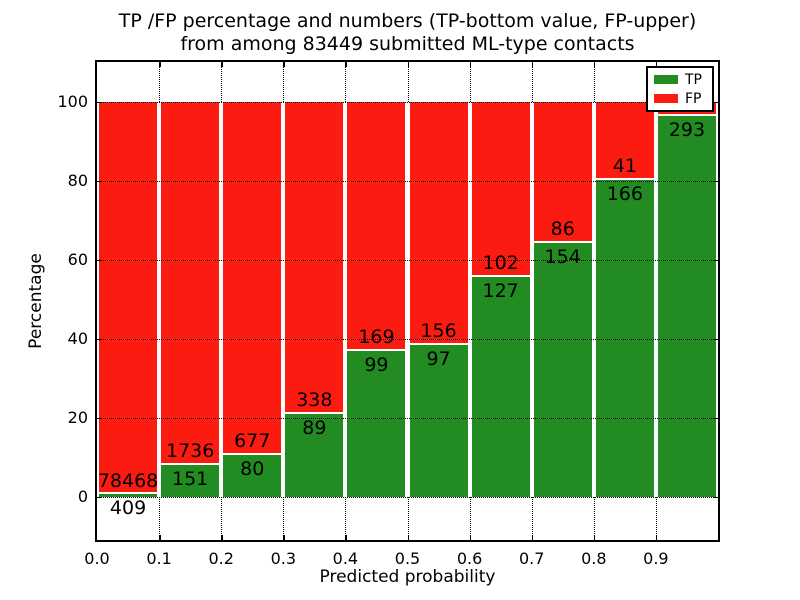 The width and height of the screenshot is (800, 600). Describe the element at coordinates (531, 558) in the screenshot. I see `x-tick-label: 0.7` at that location.